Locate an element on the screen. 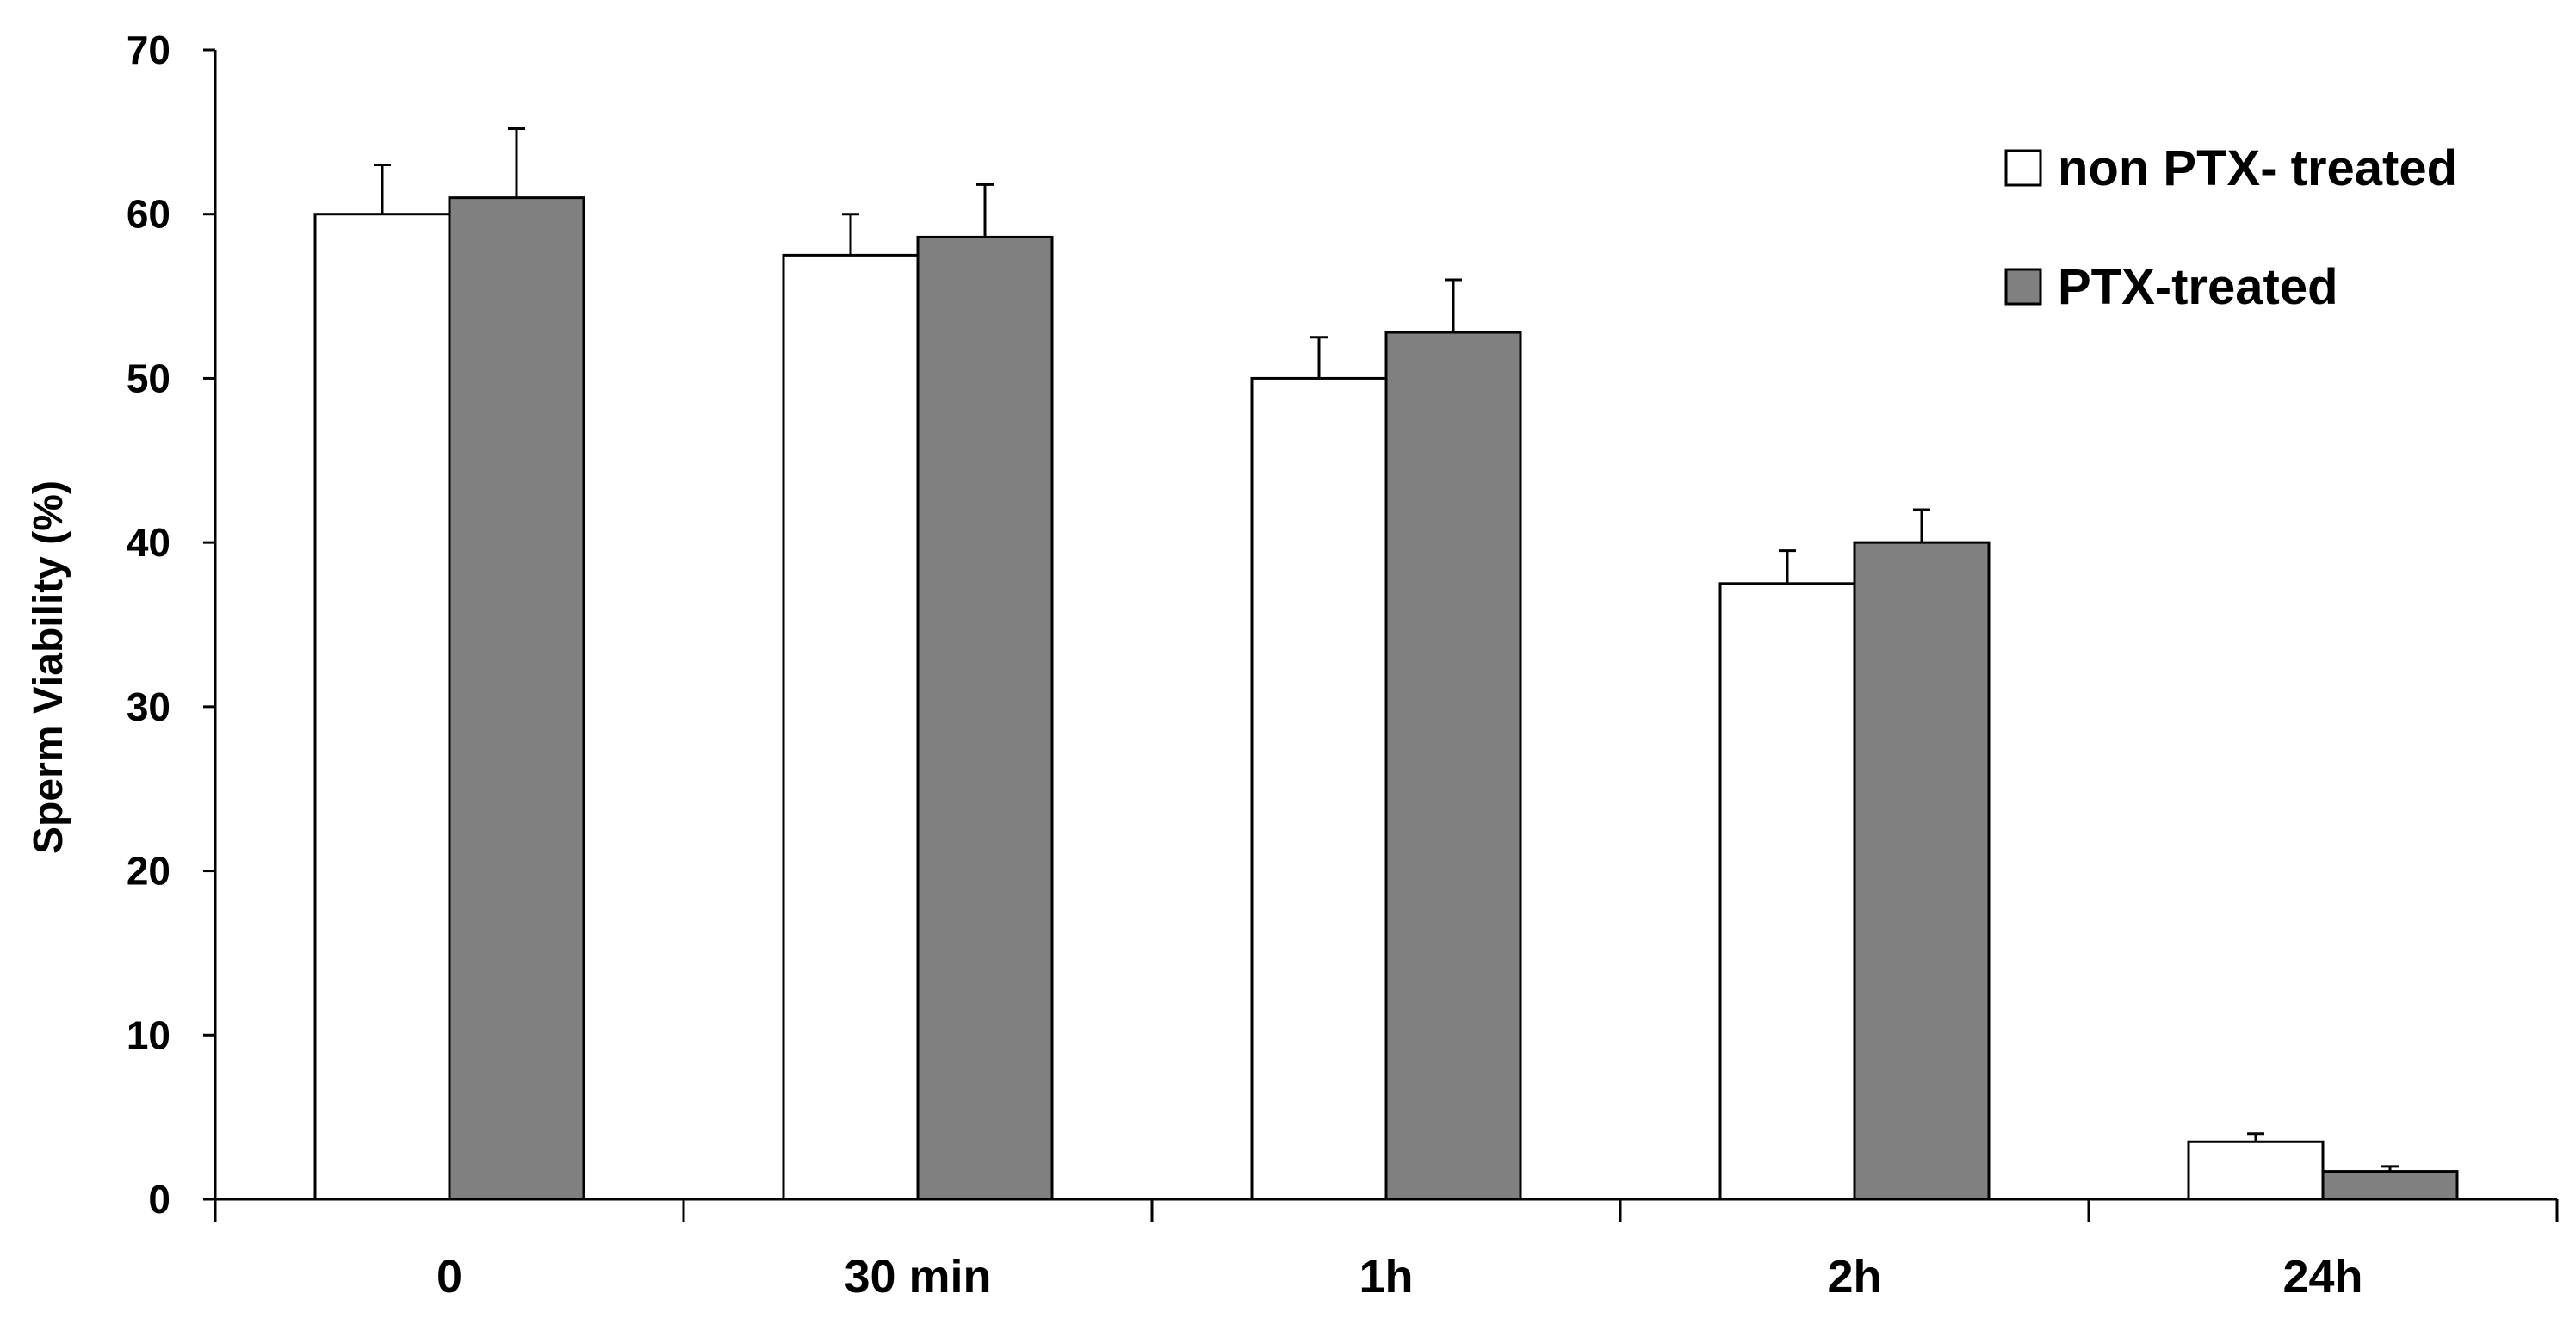 Image resolution: width=2576 pixels, height=1337 pixels. y-tick-label: 50 is located at coordinates (148, 378).